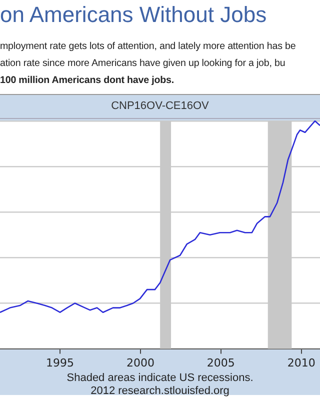  I want to click on text: CNP16OV-CE16OV, so click(160, 107).